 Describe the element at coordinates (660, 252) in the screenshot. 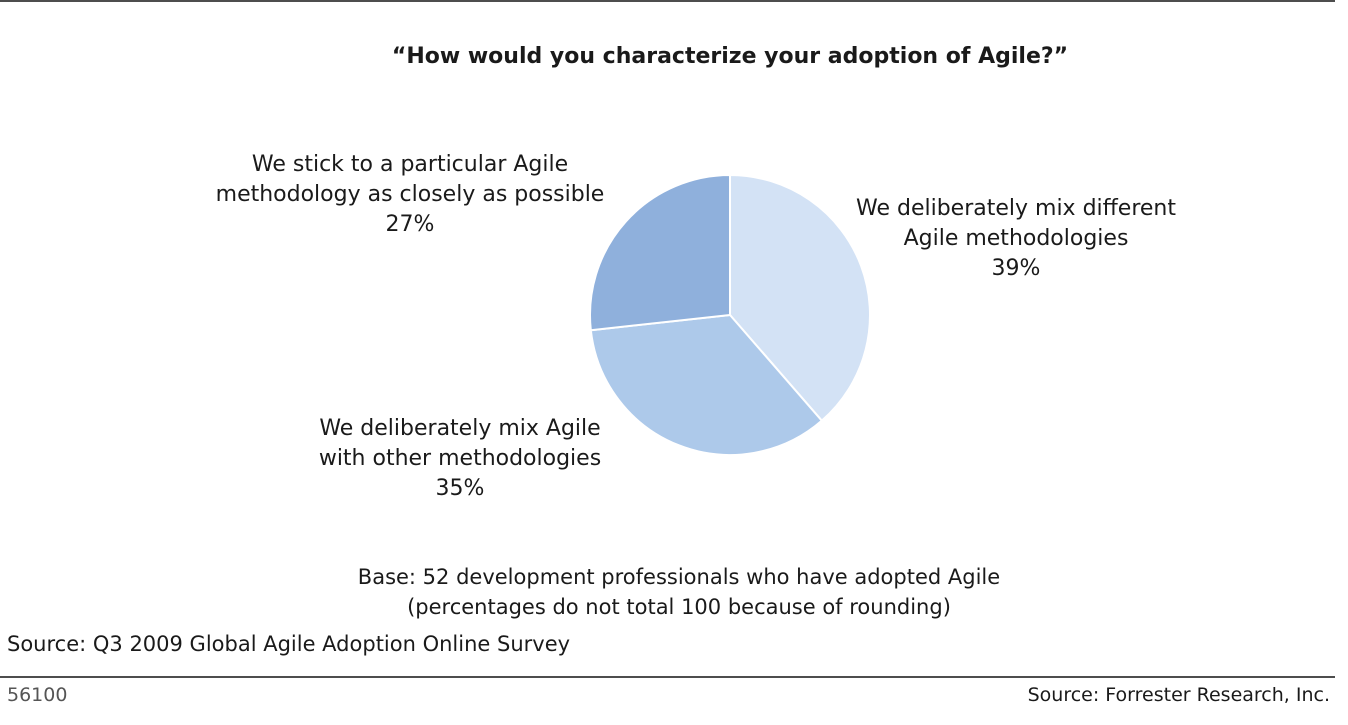

I see `pie-slice-stick-to-methodology` at that location.